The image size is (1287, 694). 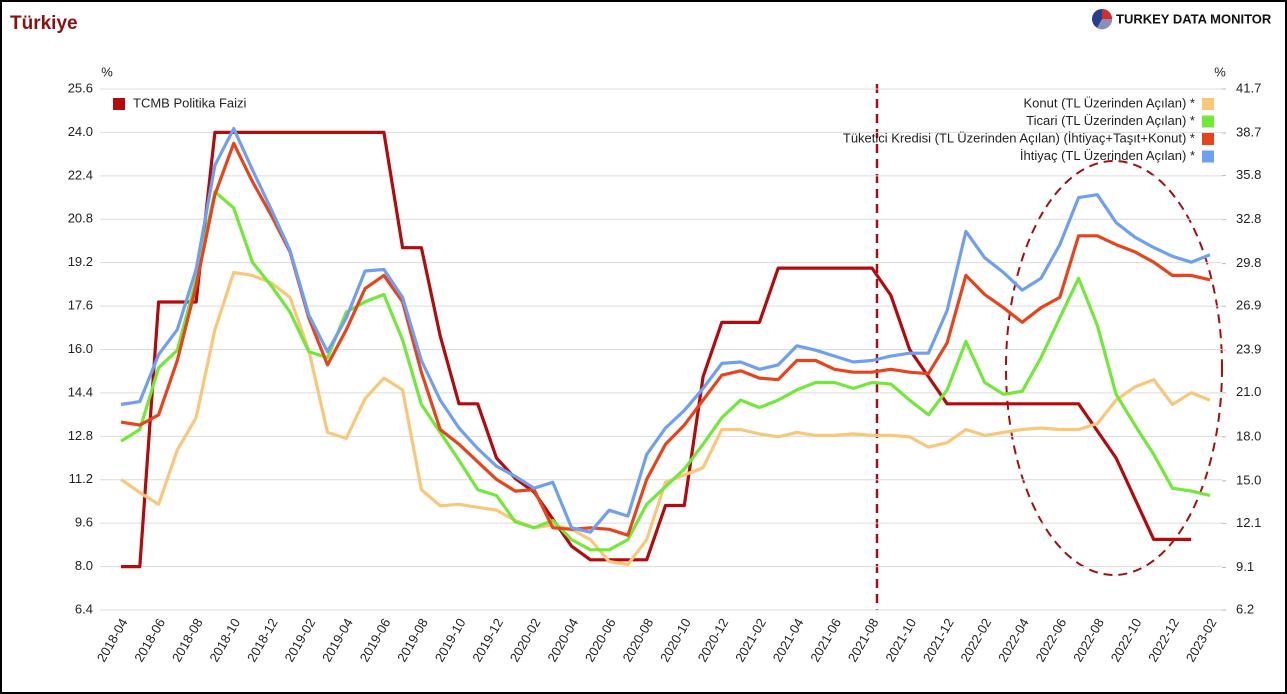 I want to click on legend-label: Konut (TL Üzerinden Açılan) *, so click(x=1110, y=102).